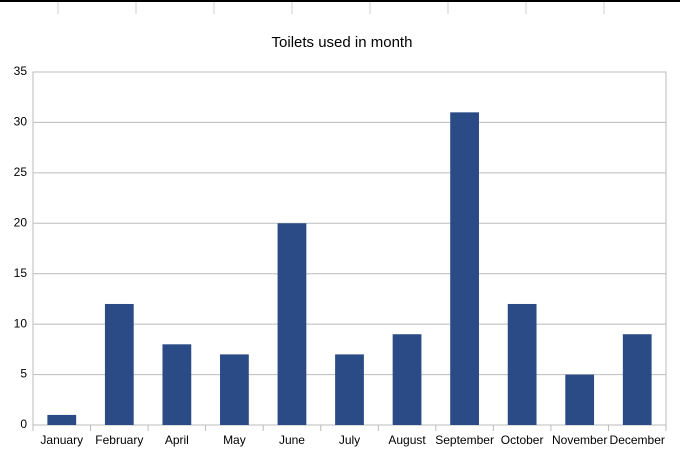 The height and width of the screenshot is (449, 680). What do you see at coordinates (407, 440) in the screenshot?
I see `x-tick-label: August` at bounding box center [407, 440].